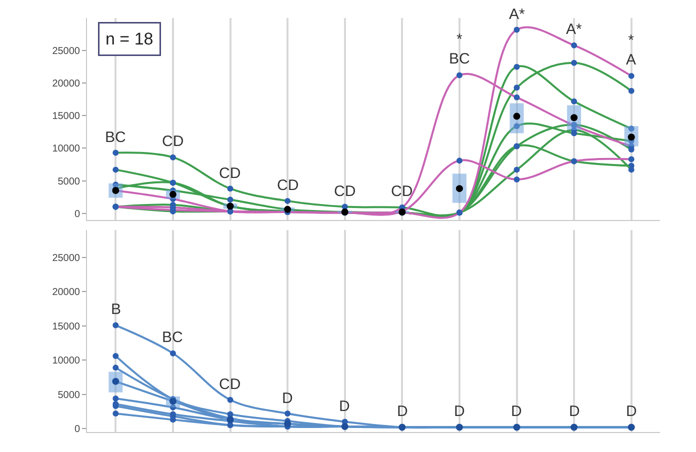 The image size is (696, 452). I want to click on annotation: B, so click(116, 309).